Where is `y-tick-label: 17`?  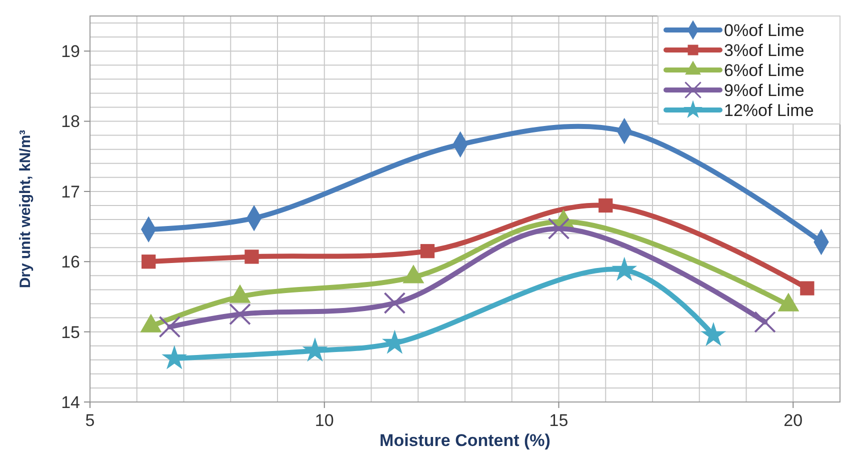
y-tick-label: 17 is located at coordinates (70, 192).